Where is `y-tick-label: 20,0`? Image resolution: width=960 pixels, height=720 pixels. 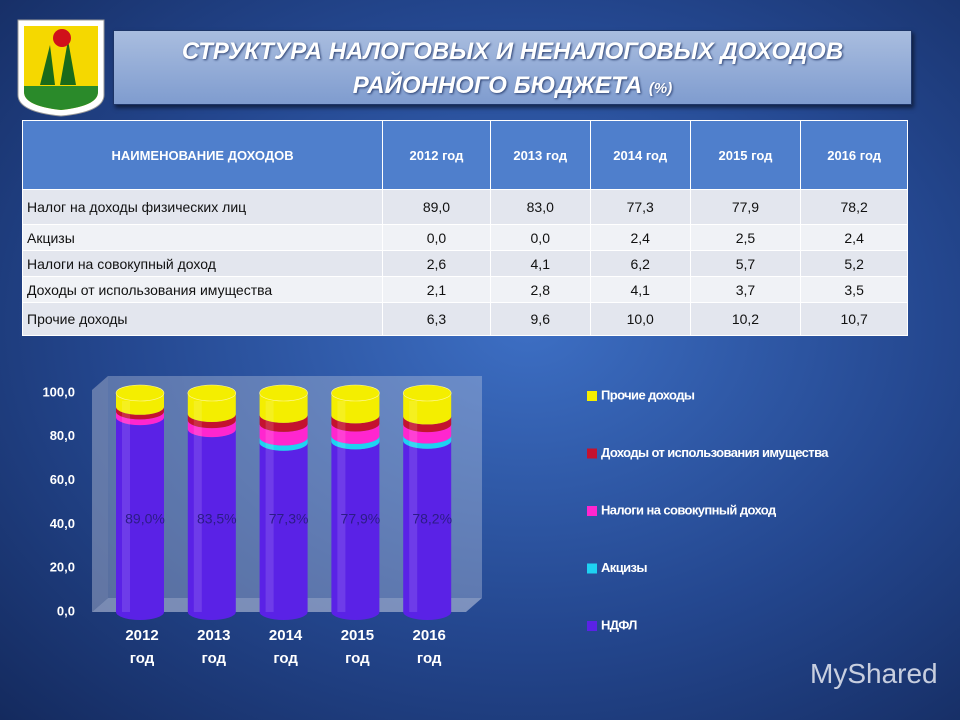
y-tick-label: 20,0 is located at coordinates (62, 567).